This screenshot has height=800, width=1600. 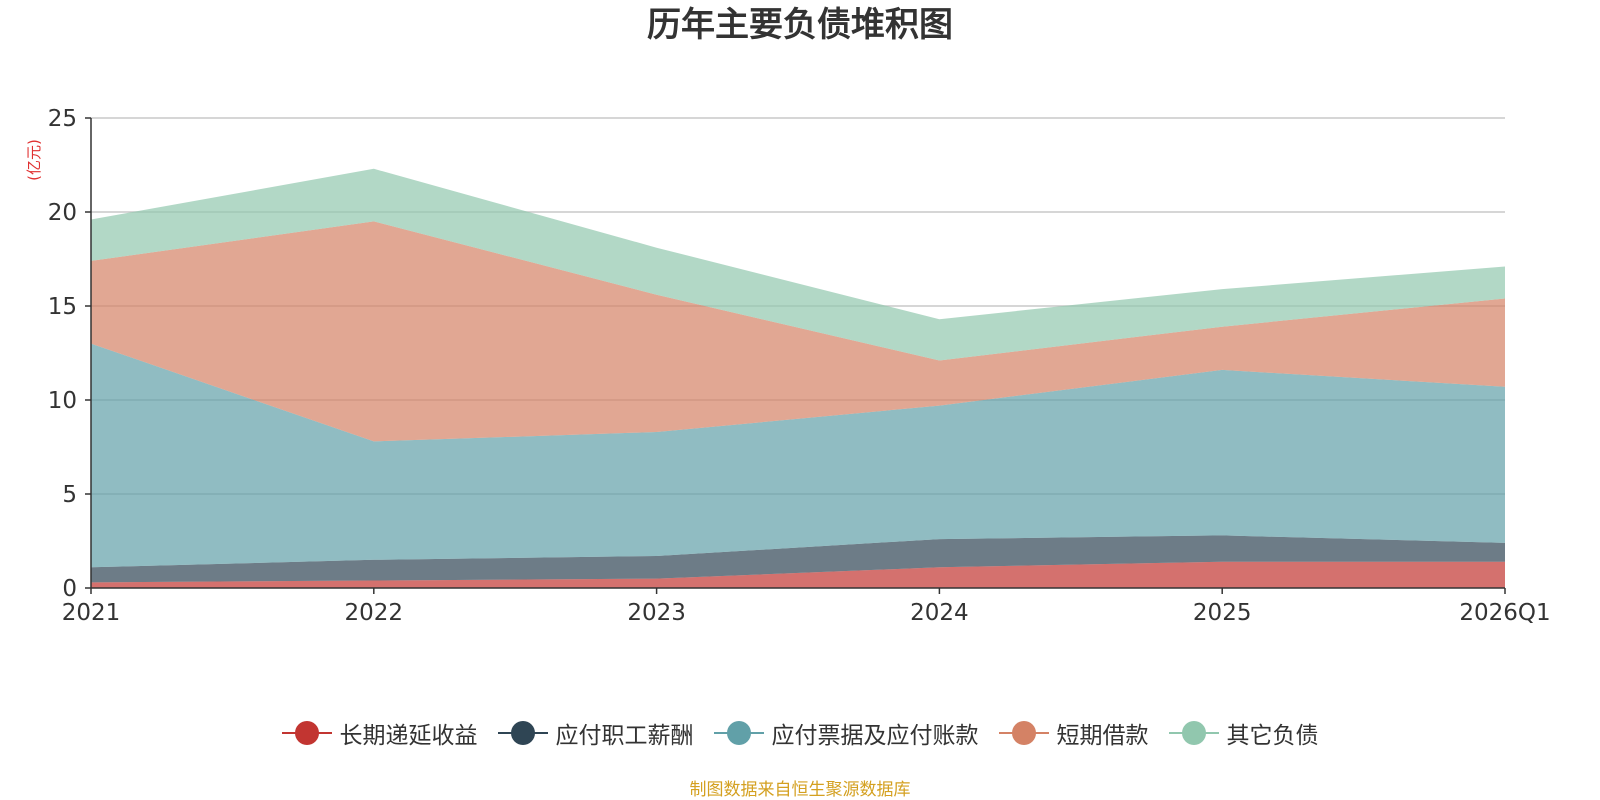 What do you see at coordinates (91, 613) in the screenshot?
I see `x-tick-label: 2021` at bounding box center [91, 613].